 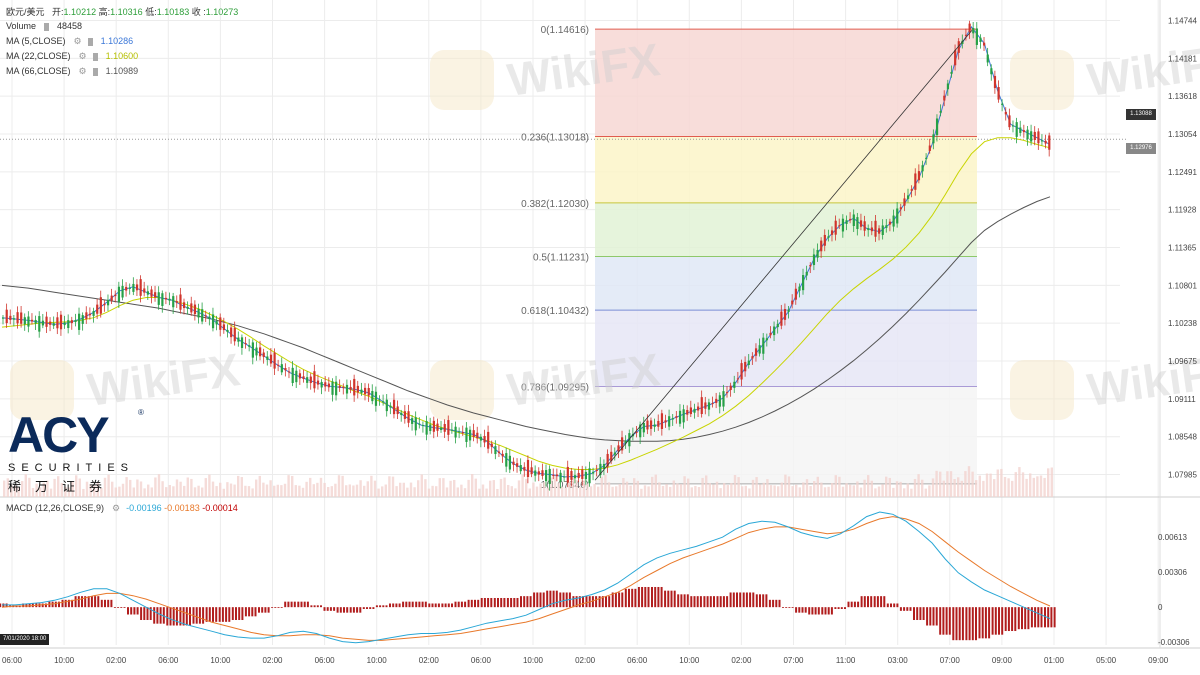 I want to click on macd-tick-label: -0.00306, so click(x=1174, y=642).